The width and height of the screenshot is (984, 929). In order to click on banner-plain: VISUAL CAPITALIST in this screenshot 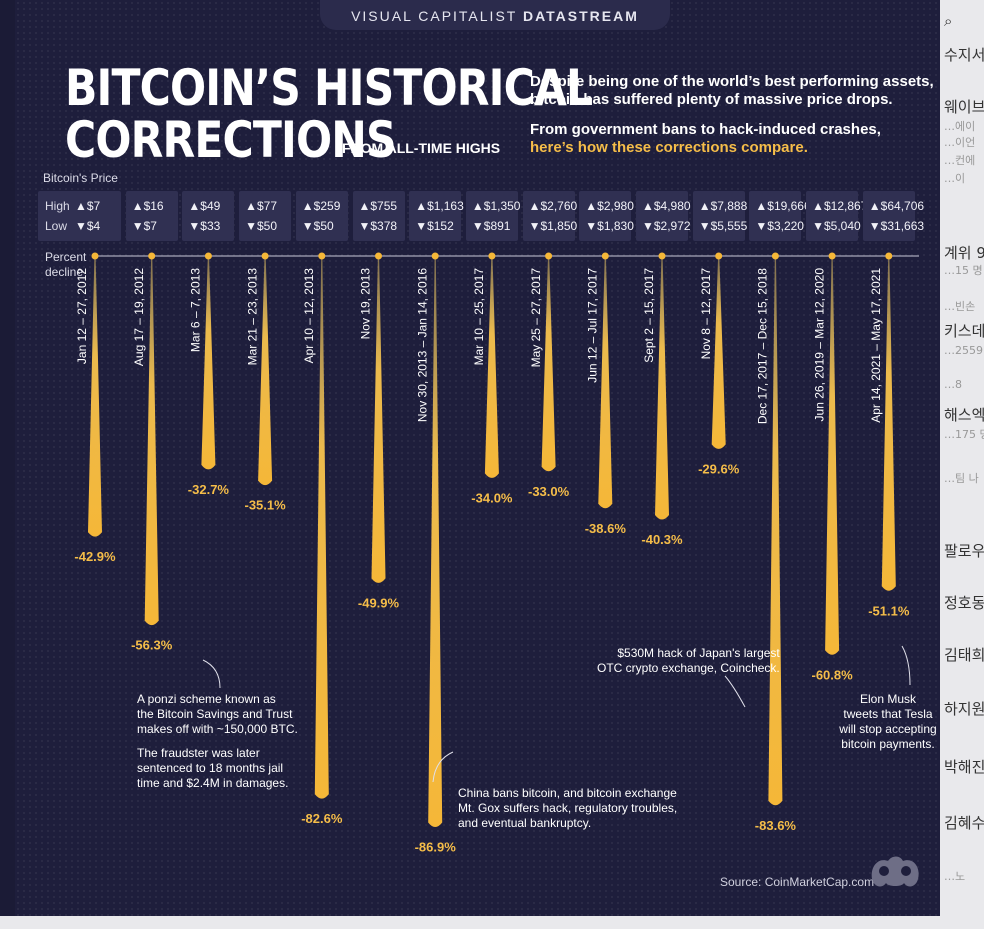, I will do `click(437, 16)`.